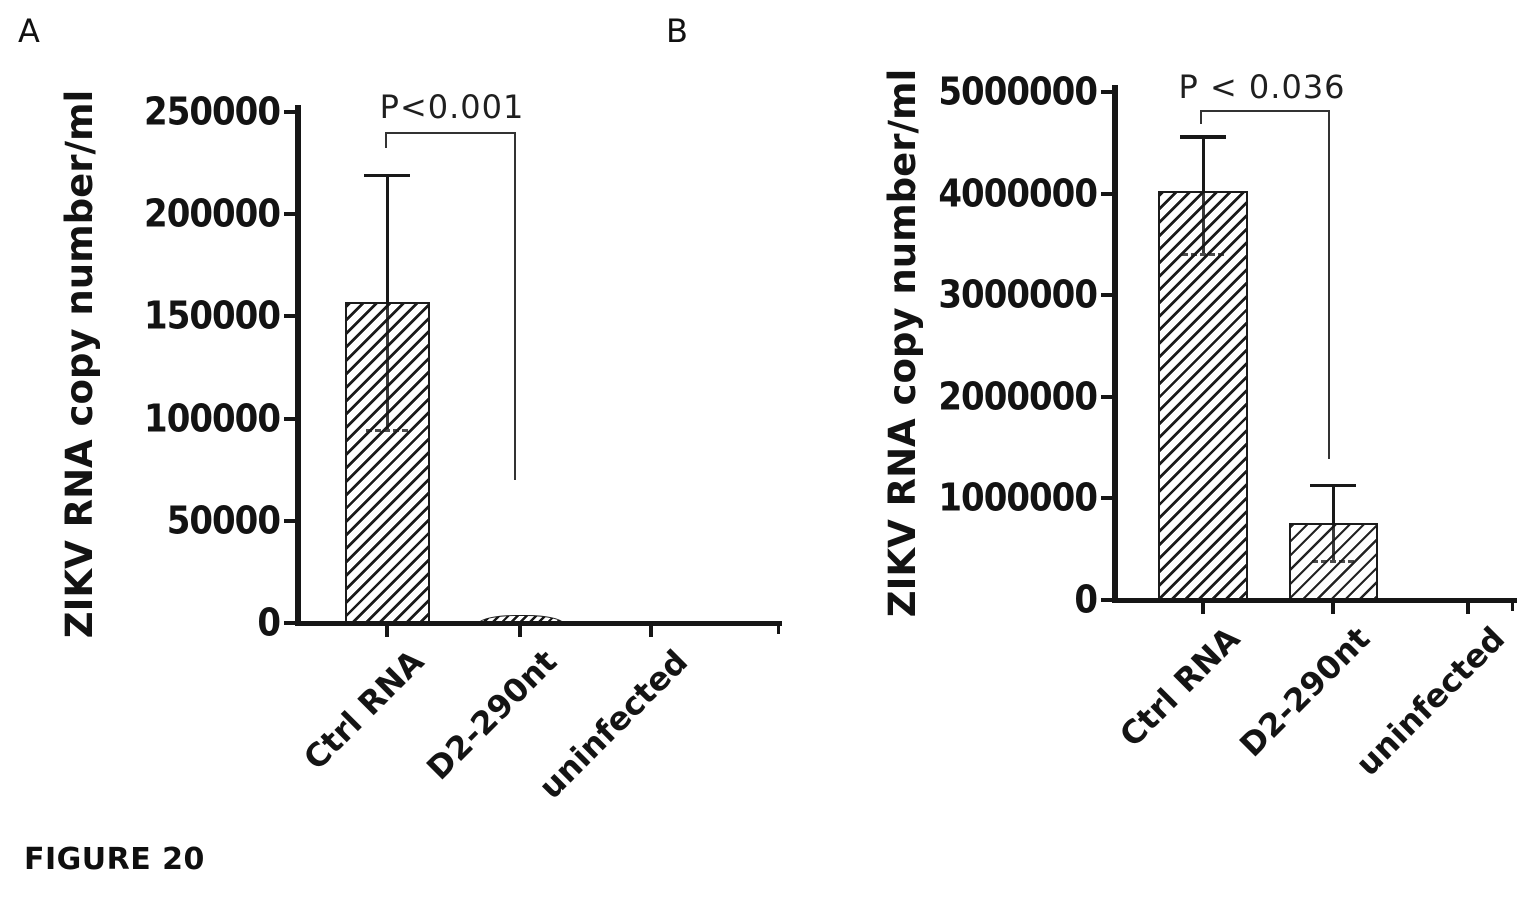 The height and width of the screenshot is (898, 1535). Describe the element at coordinates (212, 418) in the screenshot. I see `y-tick-label: 100000` at that location.